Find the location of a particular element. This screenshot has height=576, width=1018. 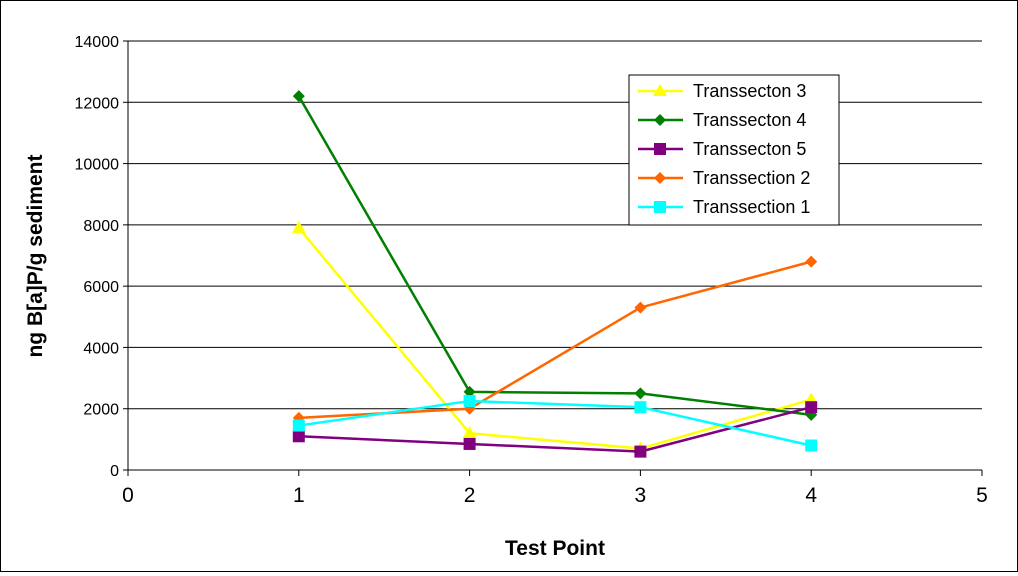

y-tick-label: 2000 is located at coordinates (101, 410).